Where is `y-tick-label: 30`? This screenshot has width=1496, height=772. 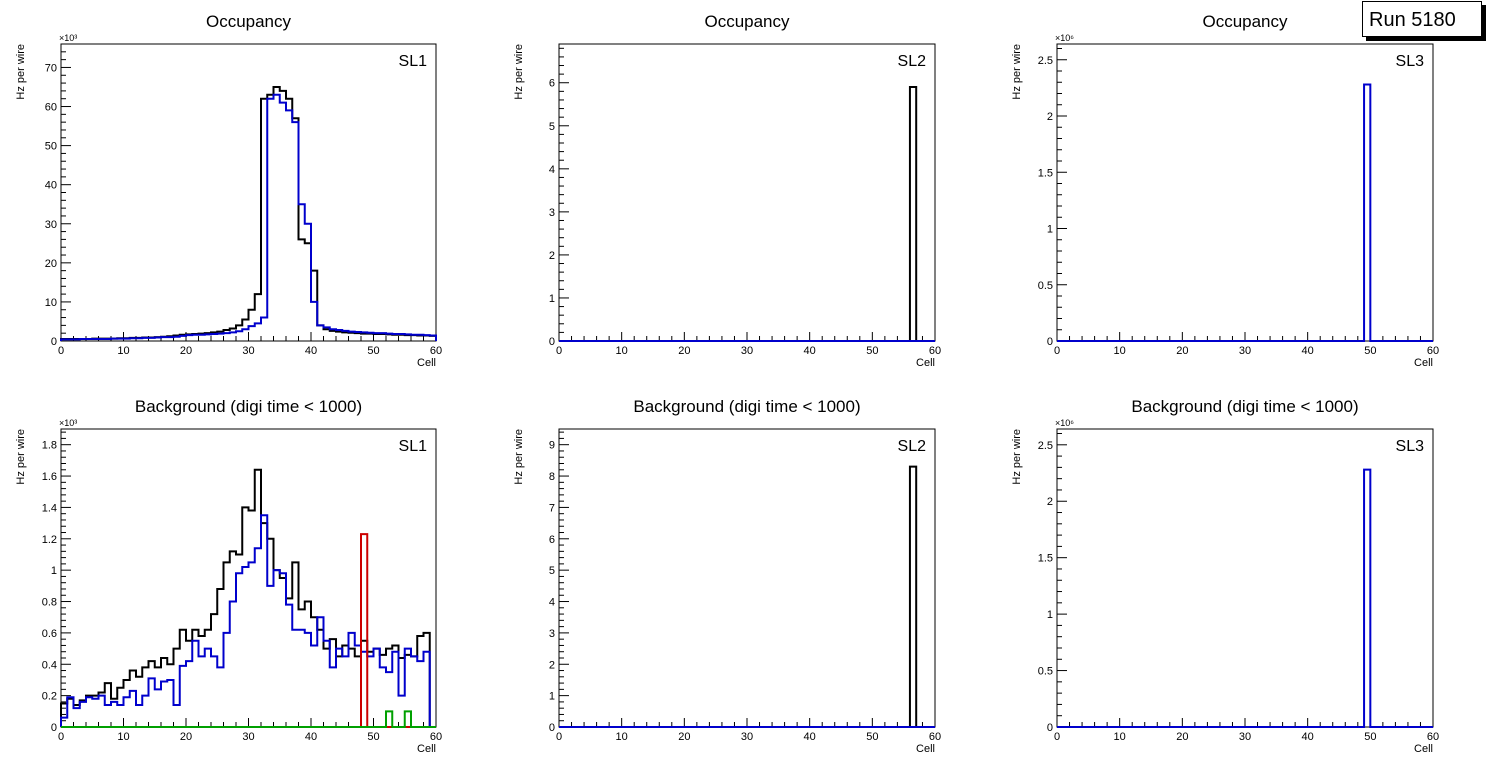
y-tick-label: 30 is located at coordinates (51, 225).